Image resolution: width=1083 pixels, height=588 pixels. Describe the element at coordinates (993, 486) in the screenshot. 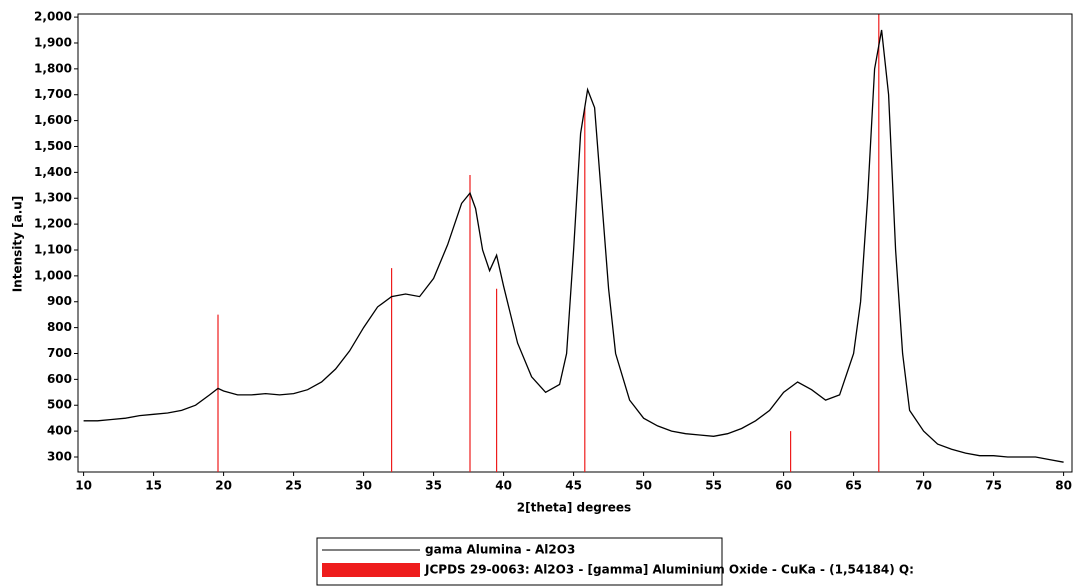

I see `x-tick-label: 75` at that location.